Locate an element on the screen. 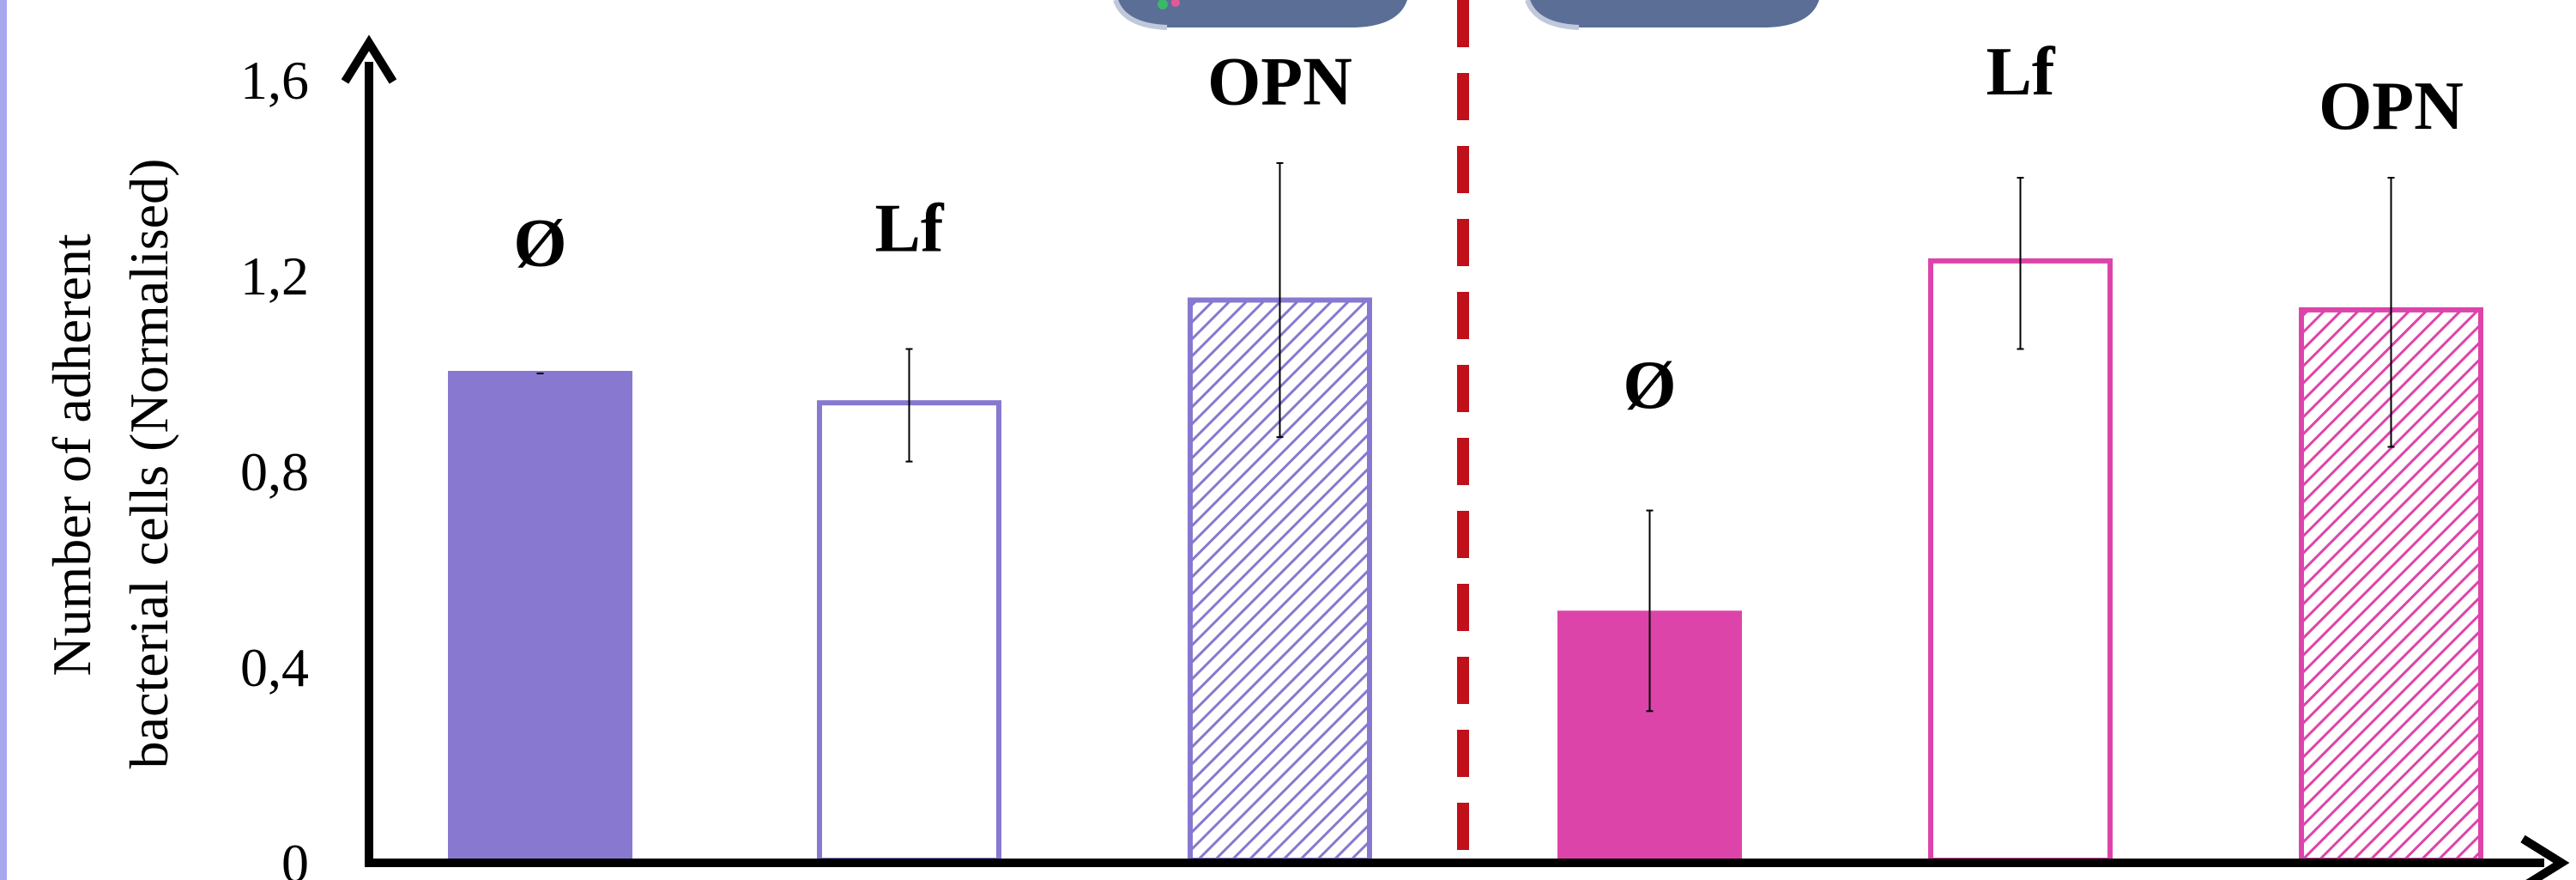 Image resolution: width=2576 pixels, height=880 pixels. y-tick-label: 0 is located at coordinates (295, 856).